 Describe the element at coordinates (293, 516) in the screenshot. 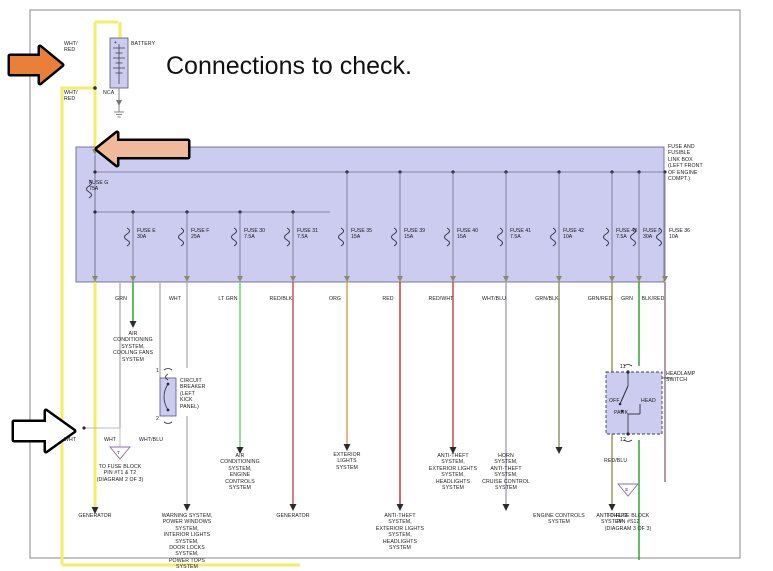

I see `load-generator-mid: GENERATOR` at that location.